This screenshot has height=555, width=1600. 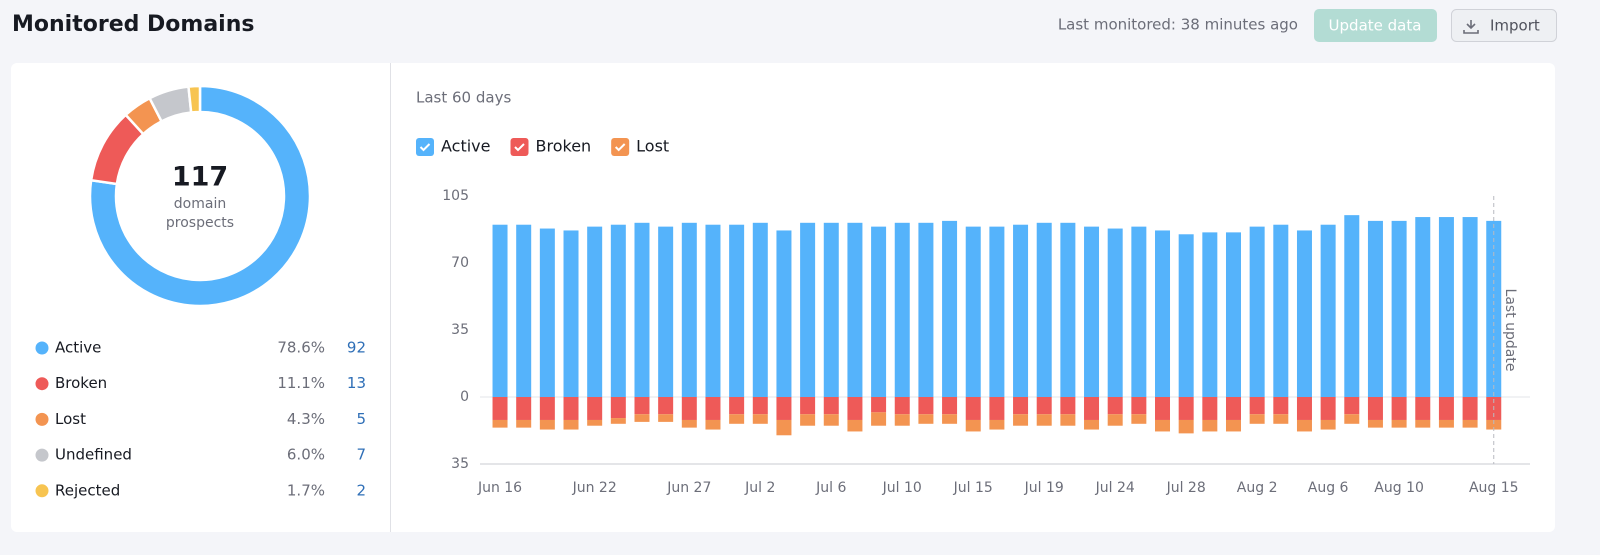 What do you see at coordinates (306, 490) in the screenshot?
I see `legend-percent: 1.7%` at bounding box center [306, 490].